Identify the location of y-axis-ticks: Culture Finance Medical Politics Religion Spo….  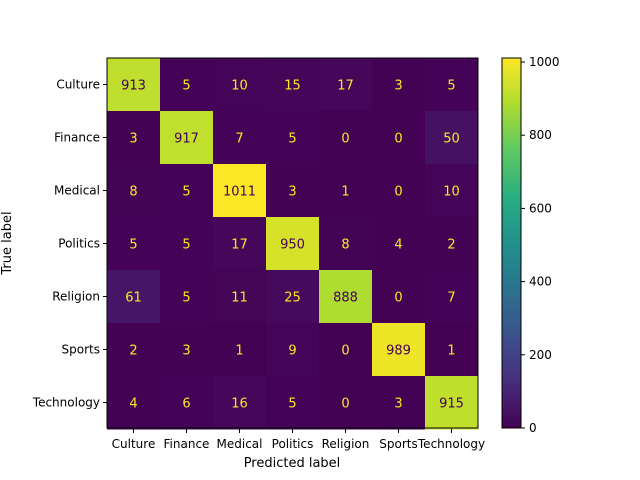
(69, 244).